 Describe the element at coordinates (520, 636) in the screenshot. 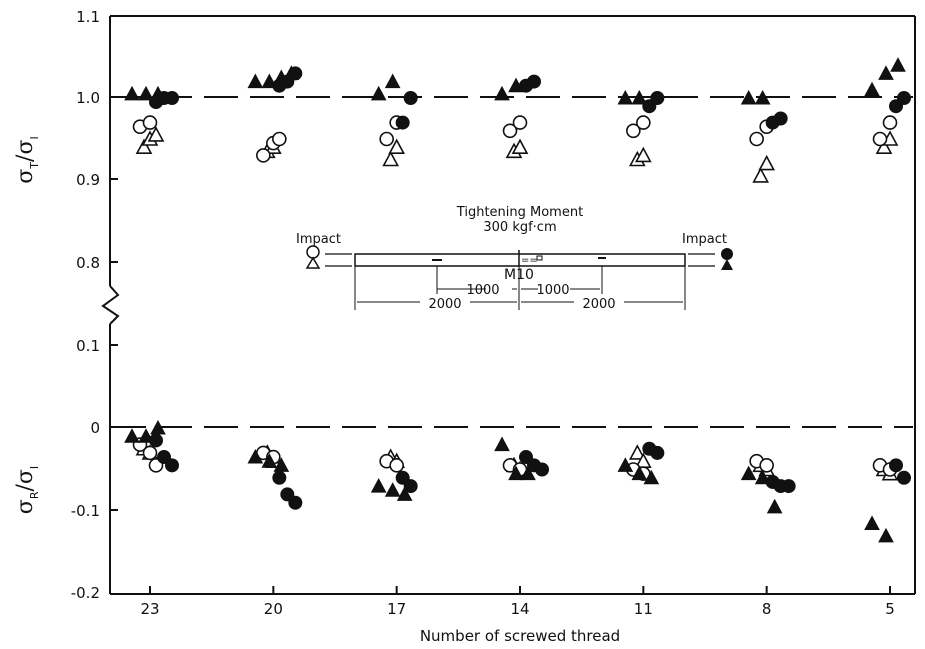

I see `x-axis-title: Number of screwed thread` at that location.